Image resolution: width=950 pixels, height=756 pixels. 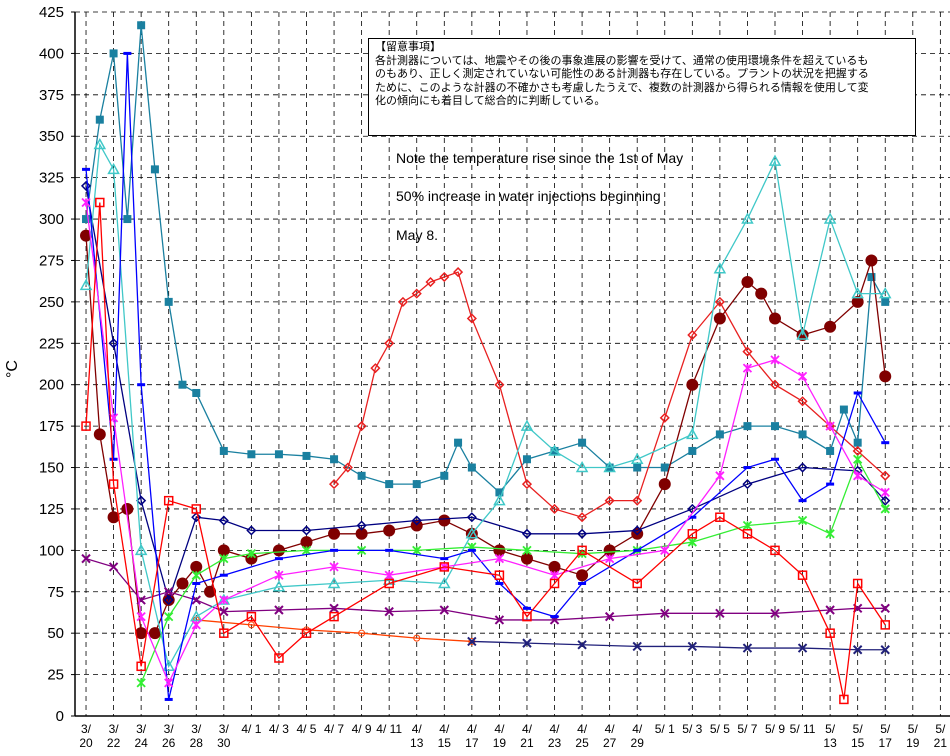 What do you see at coordinates (12, 369) in the screenshot?
I see `y-axis-label: °C` at bounding box center [12, 369].